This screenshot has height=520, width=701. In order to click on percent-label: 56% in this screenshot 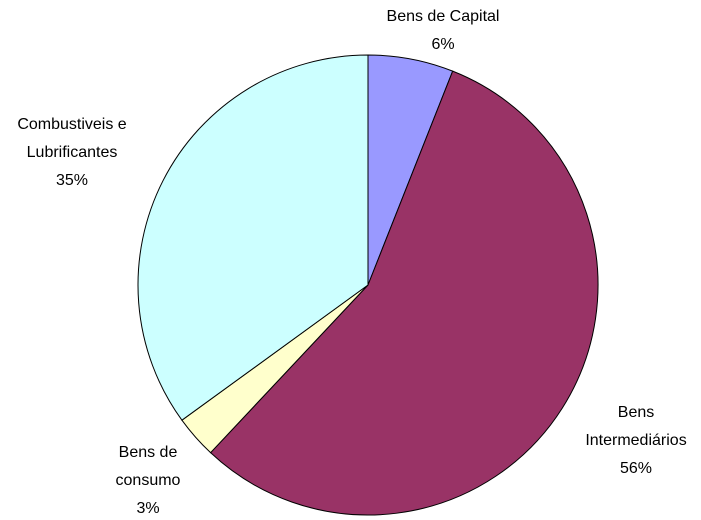, I will do `click(636, 468)`.